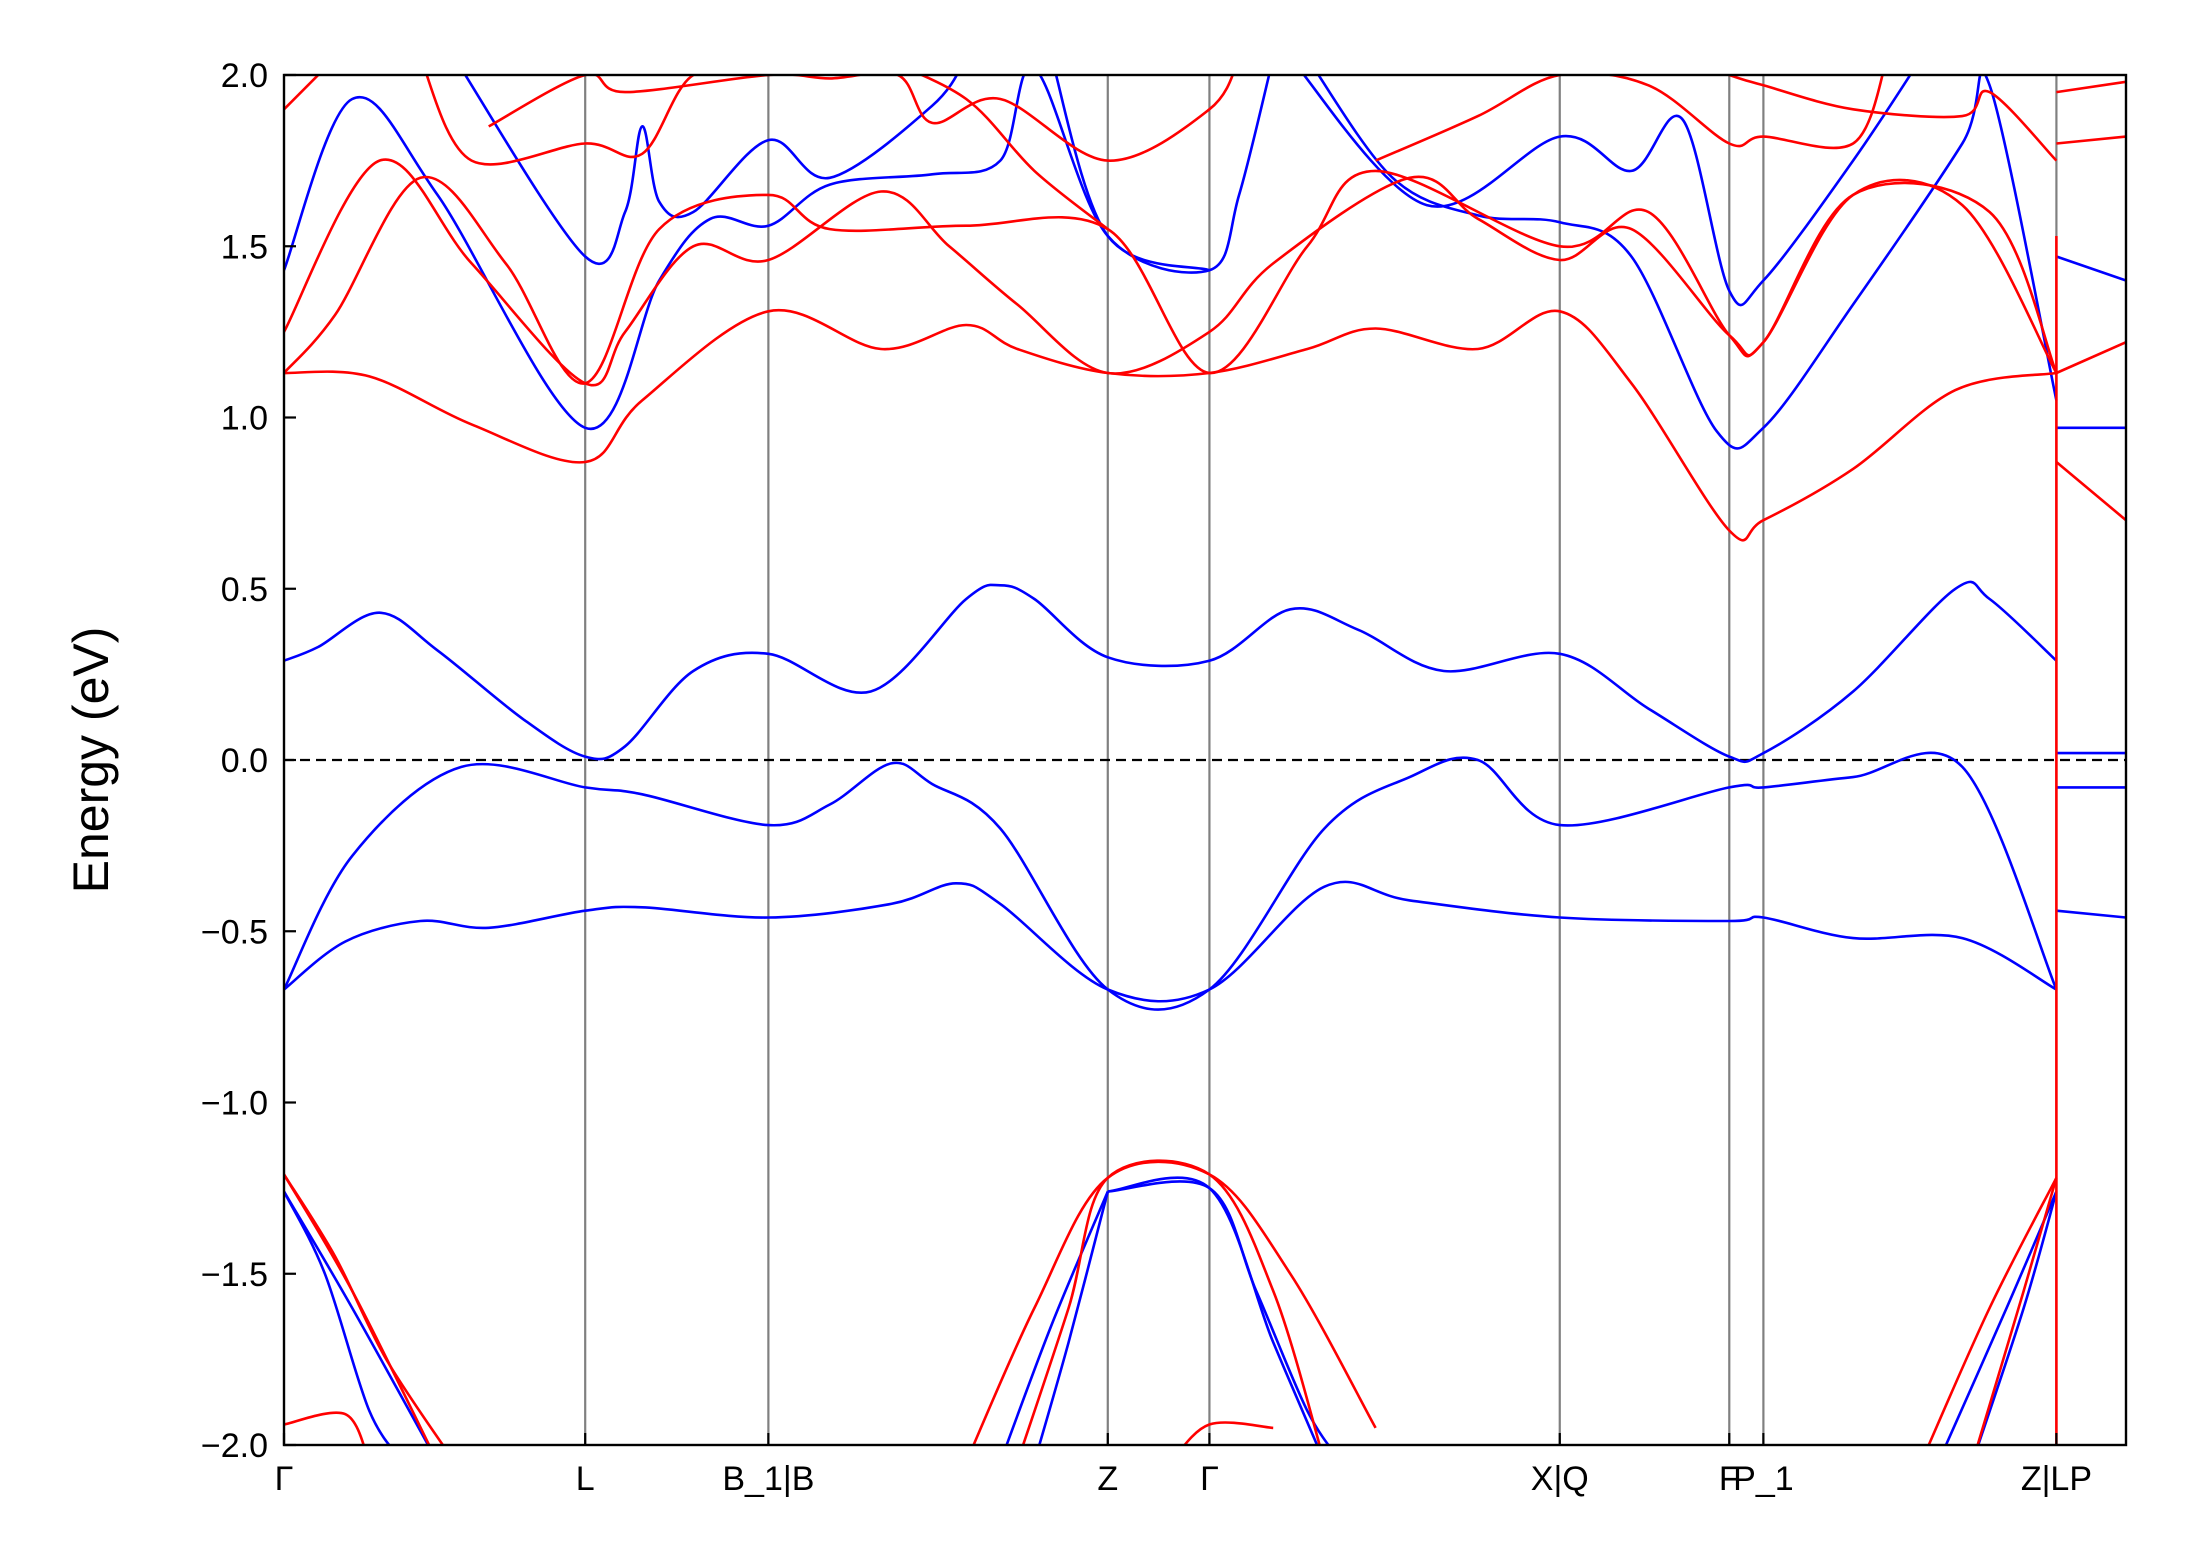 The image size is (2189, 1567). What do you see at coordinates (1107, 1479) in the screenshot?
I see `x-tick-label-3: Z` at bounding box center [1107, 1479].